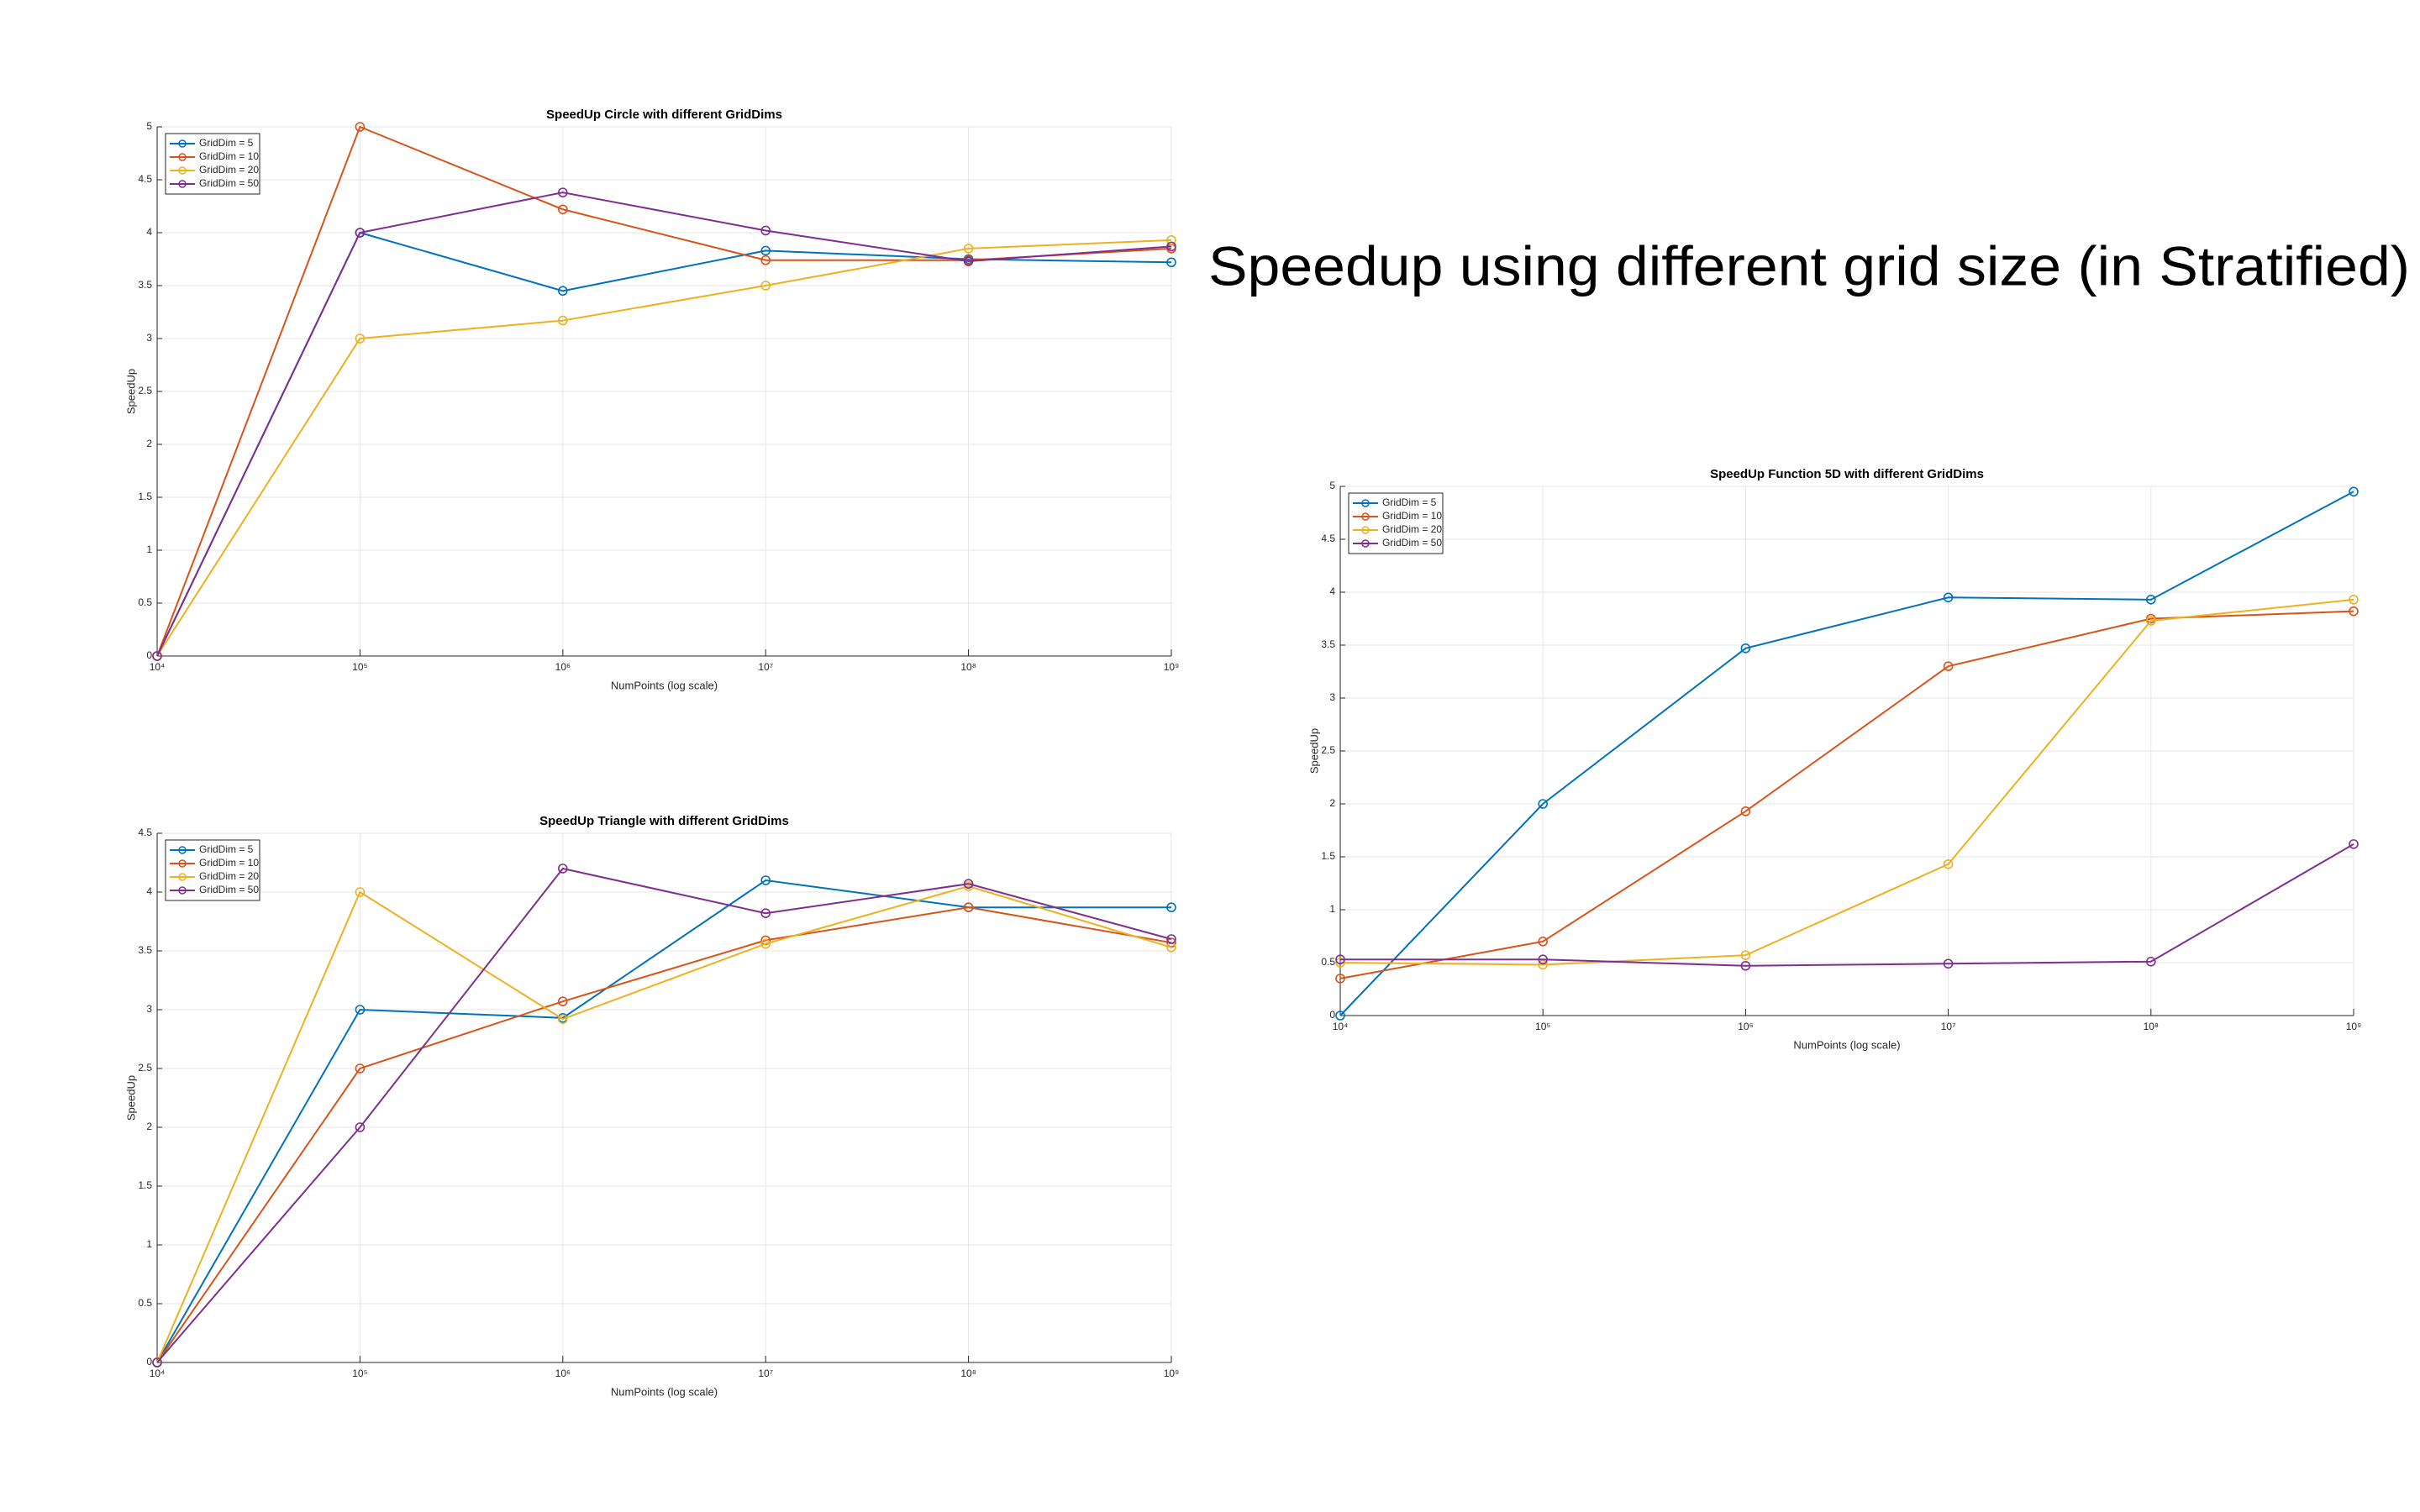  I want to click on plot-area, so click(664, 1097).